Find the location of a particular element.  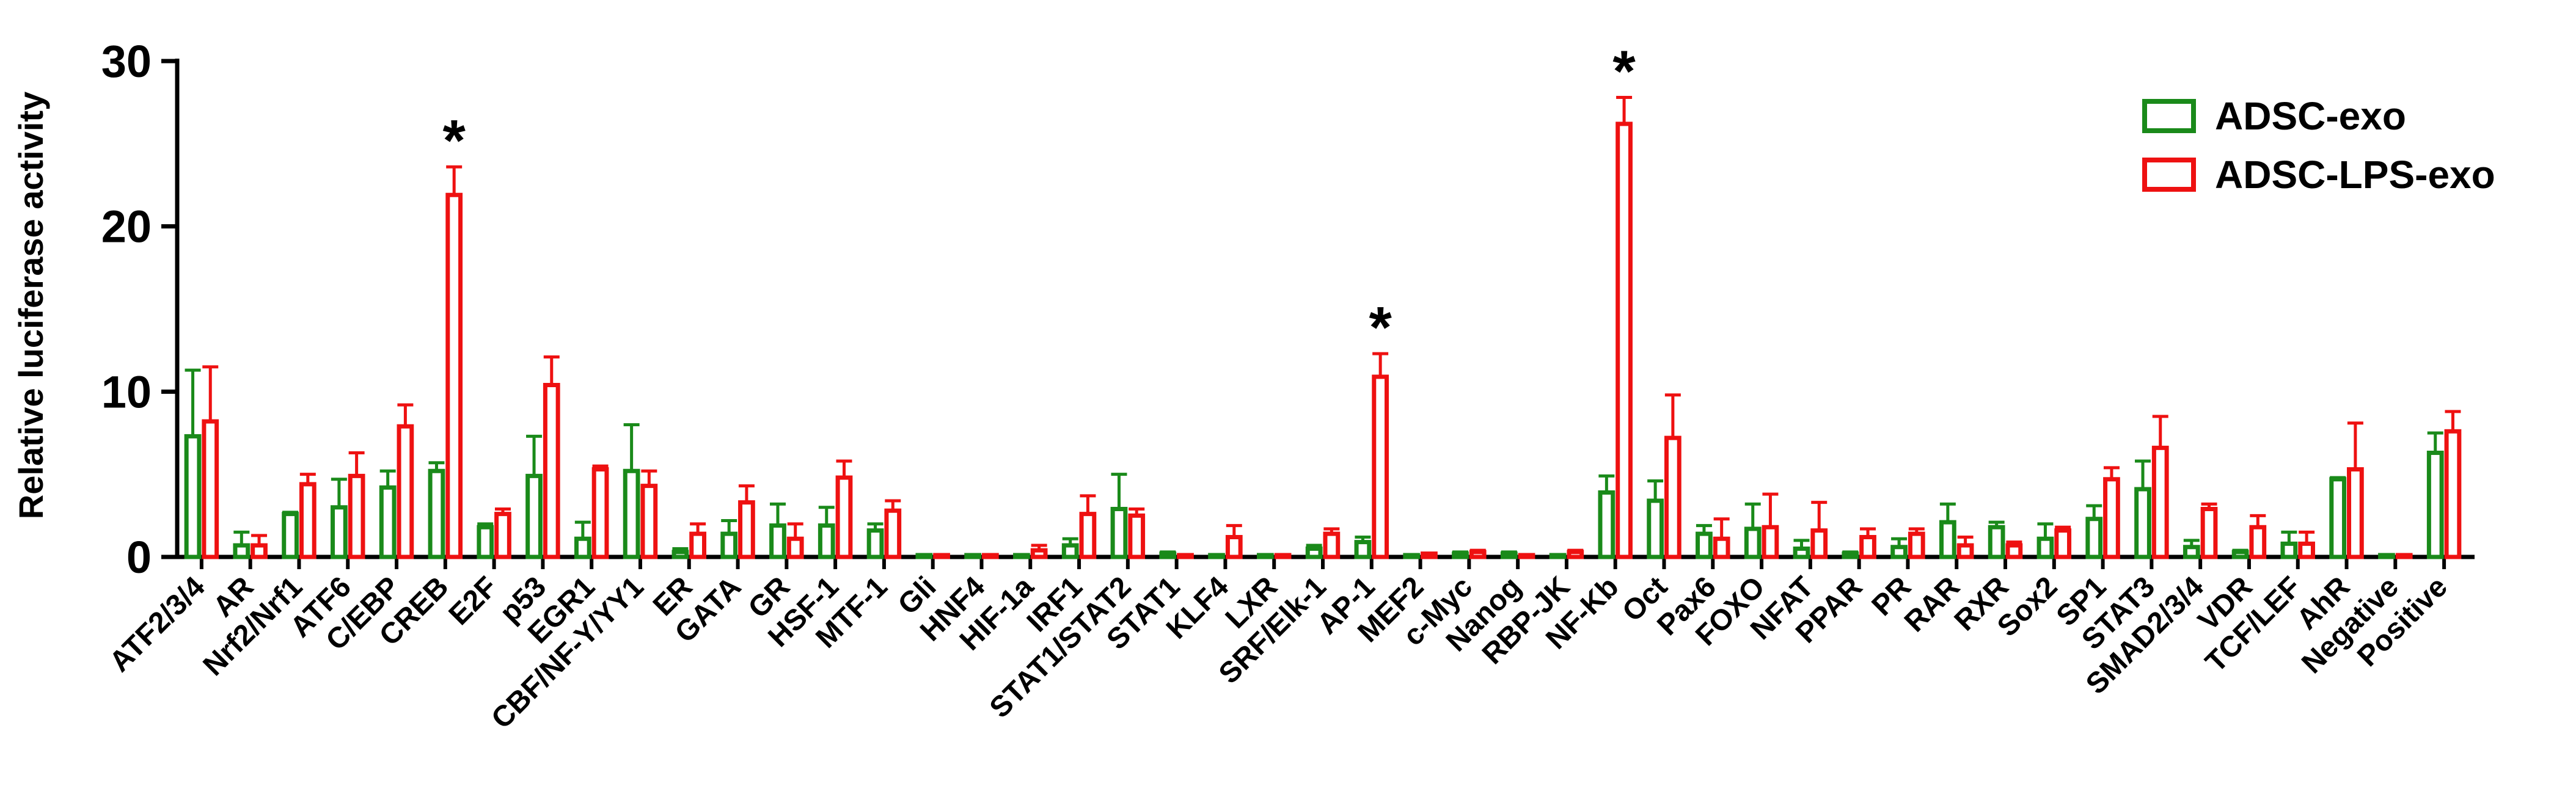

legend-label: ADSC-LPS-exo is located at coordinates (2355, 175).